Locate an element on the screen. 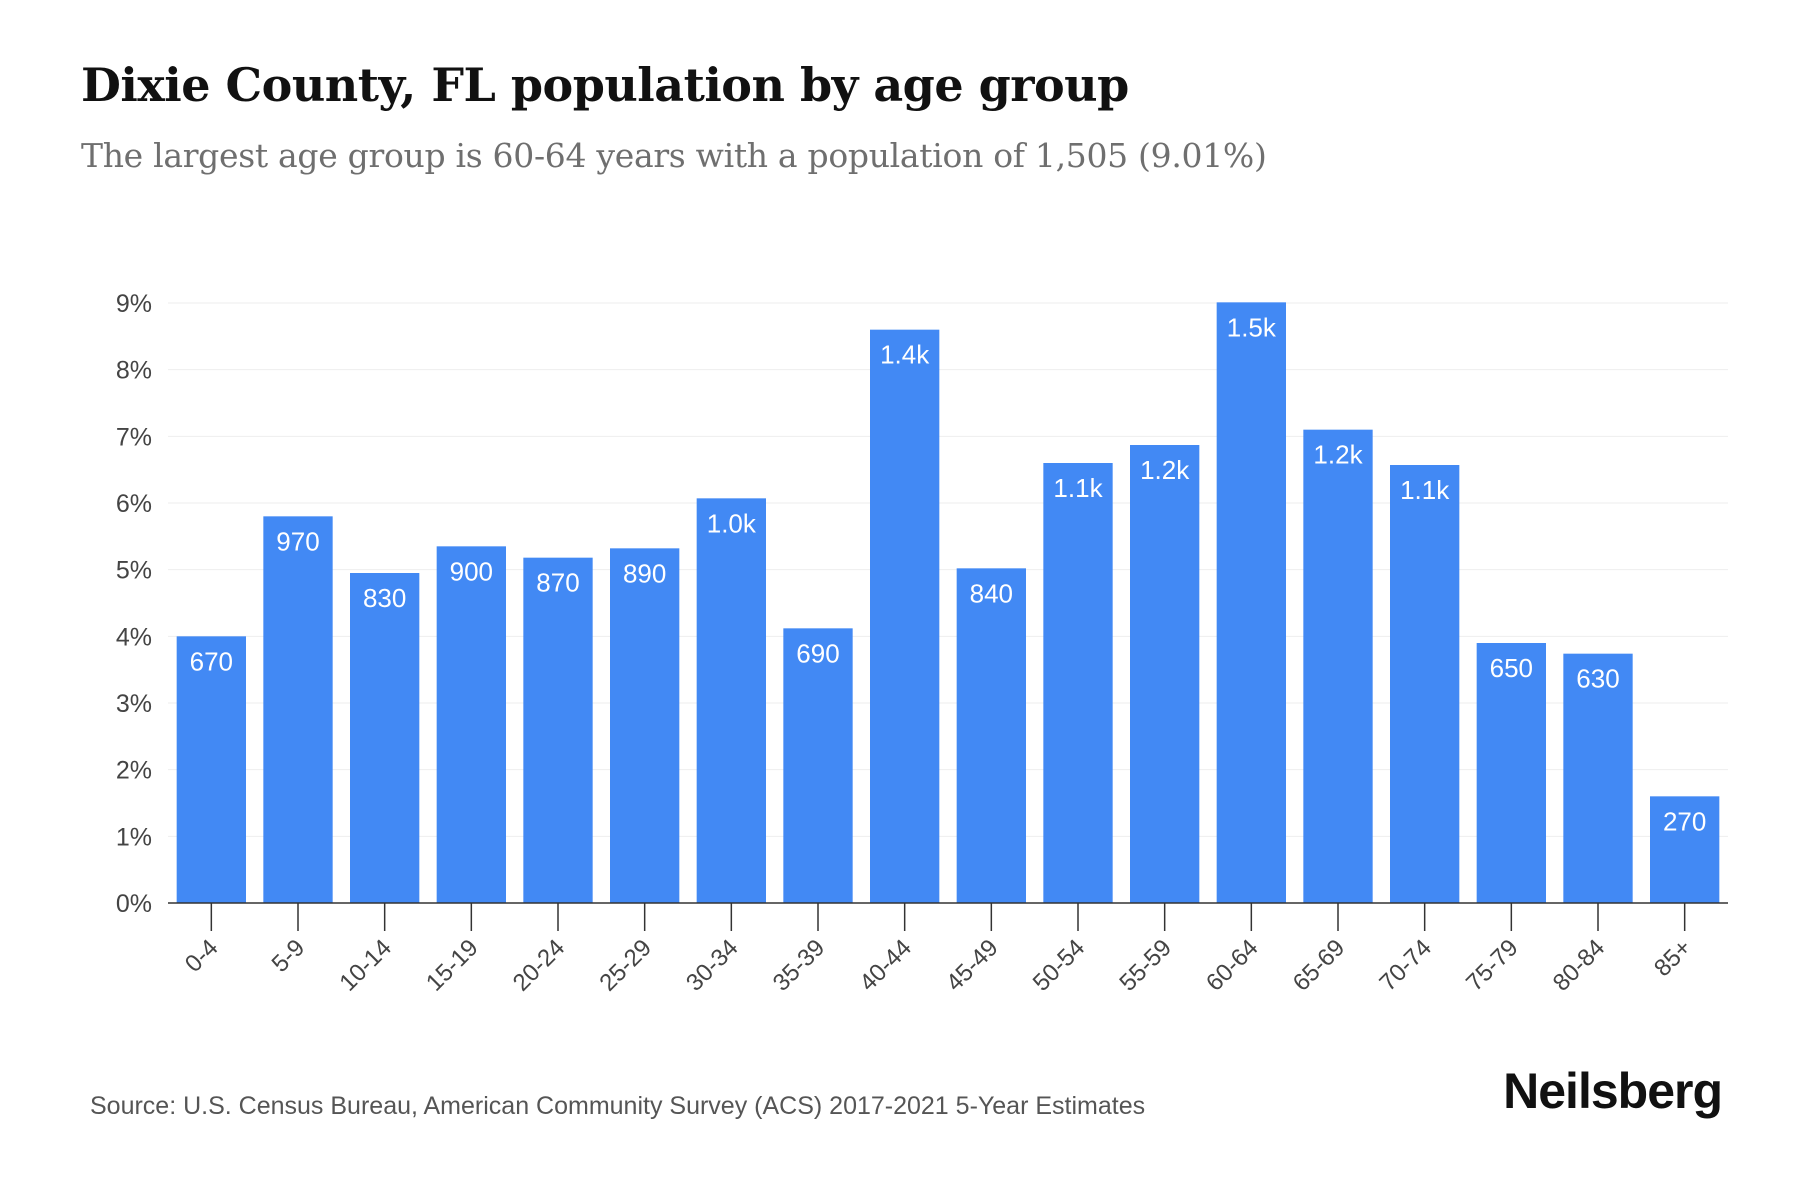 Image resolution: width=1800 pixels, height=1200 pixels. x-tick-label: 85+ is located at coordinates (1673, 958).